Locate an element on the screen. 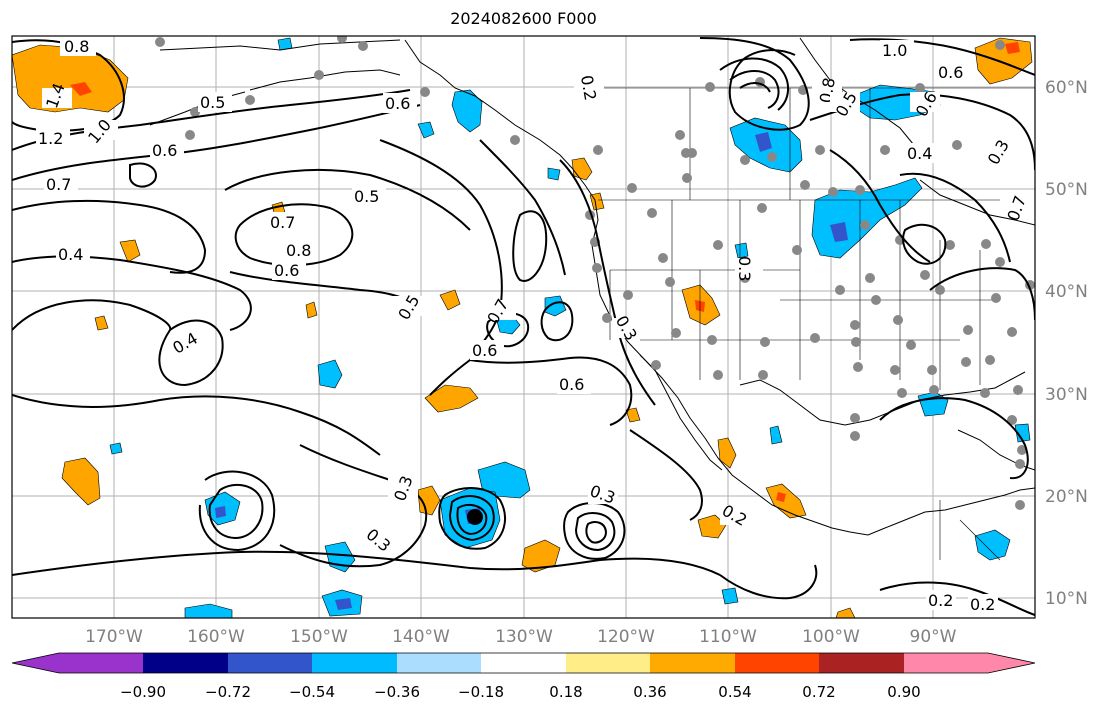  contour-label: 0.3 is located at coordinates (744, 268).